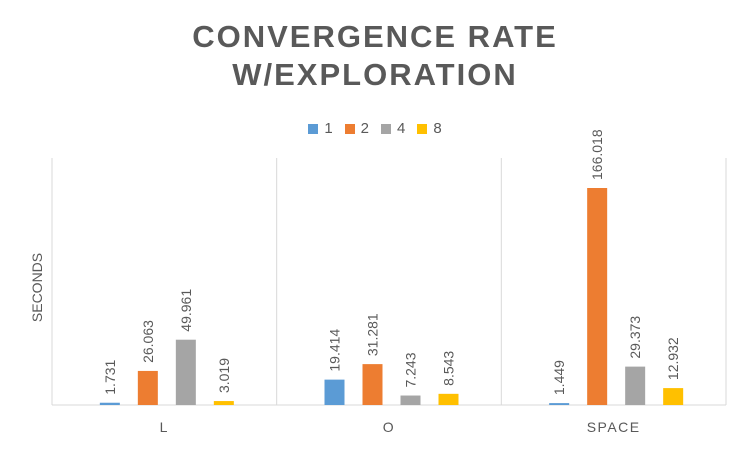 The width and height of the screenshot is (750, 449). What do you see at coordinates (635, 337) in the screenshot?
I see `data-label-series-4-space: 29.373` at bounding box center [635, 337].